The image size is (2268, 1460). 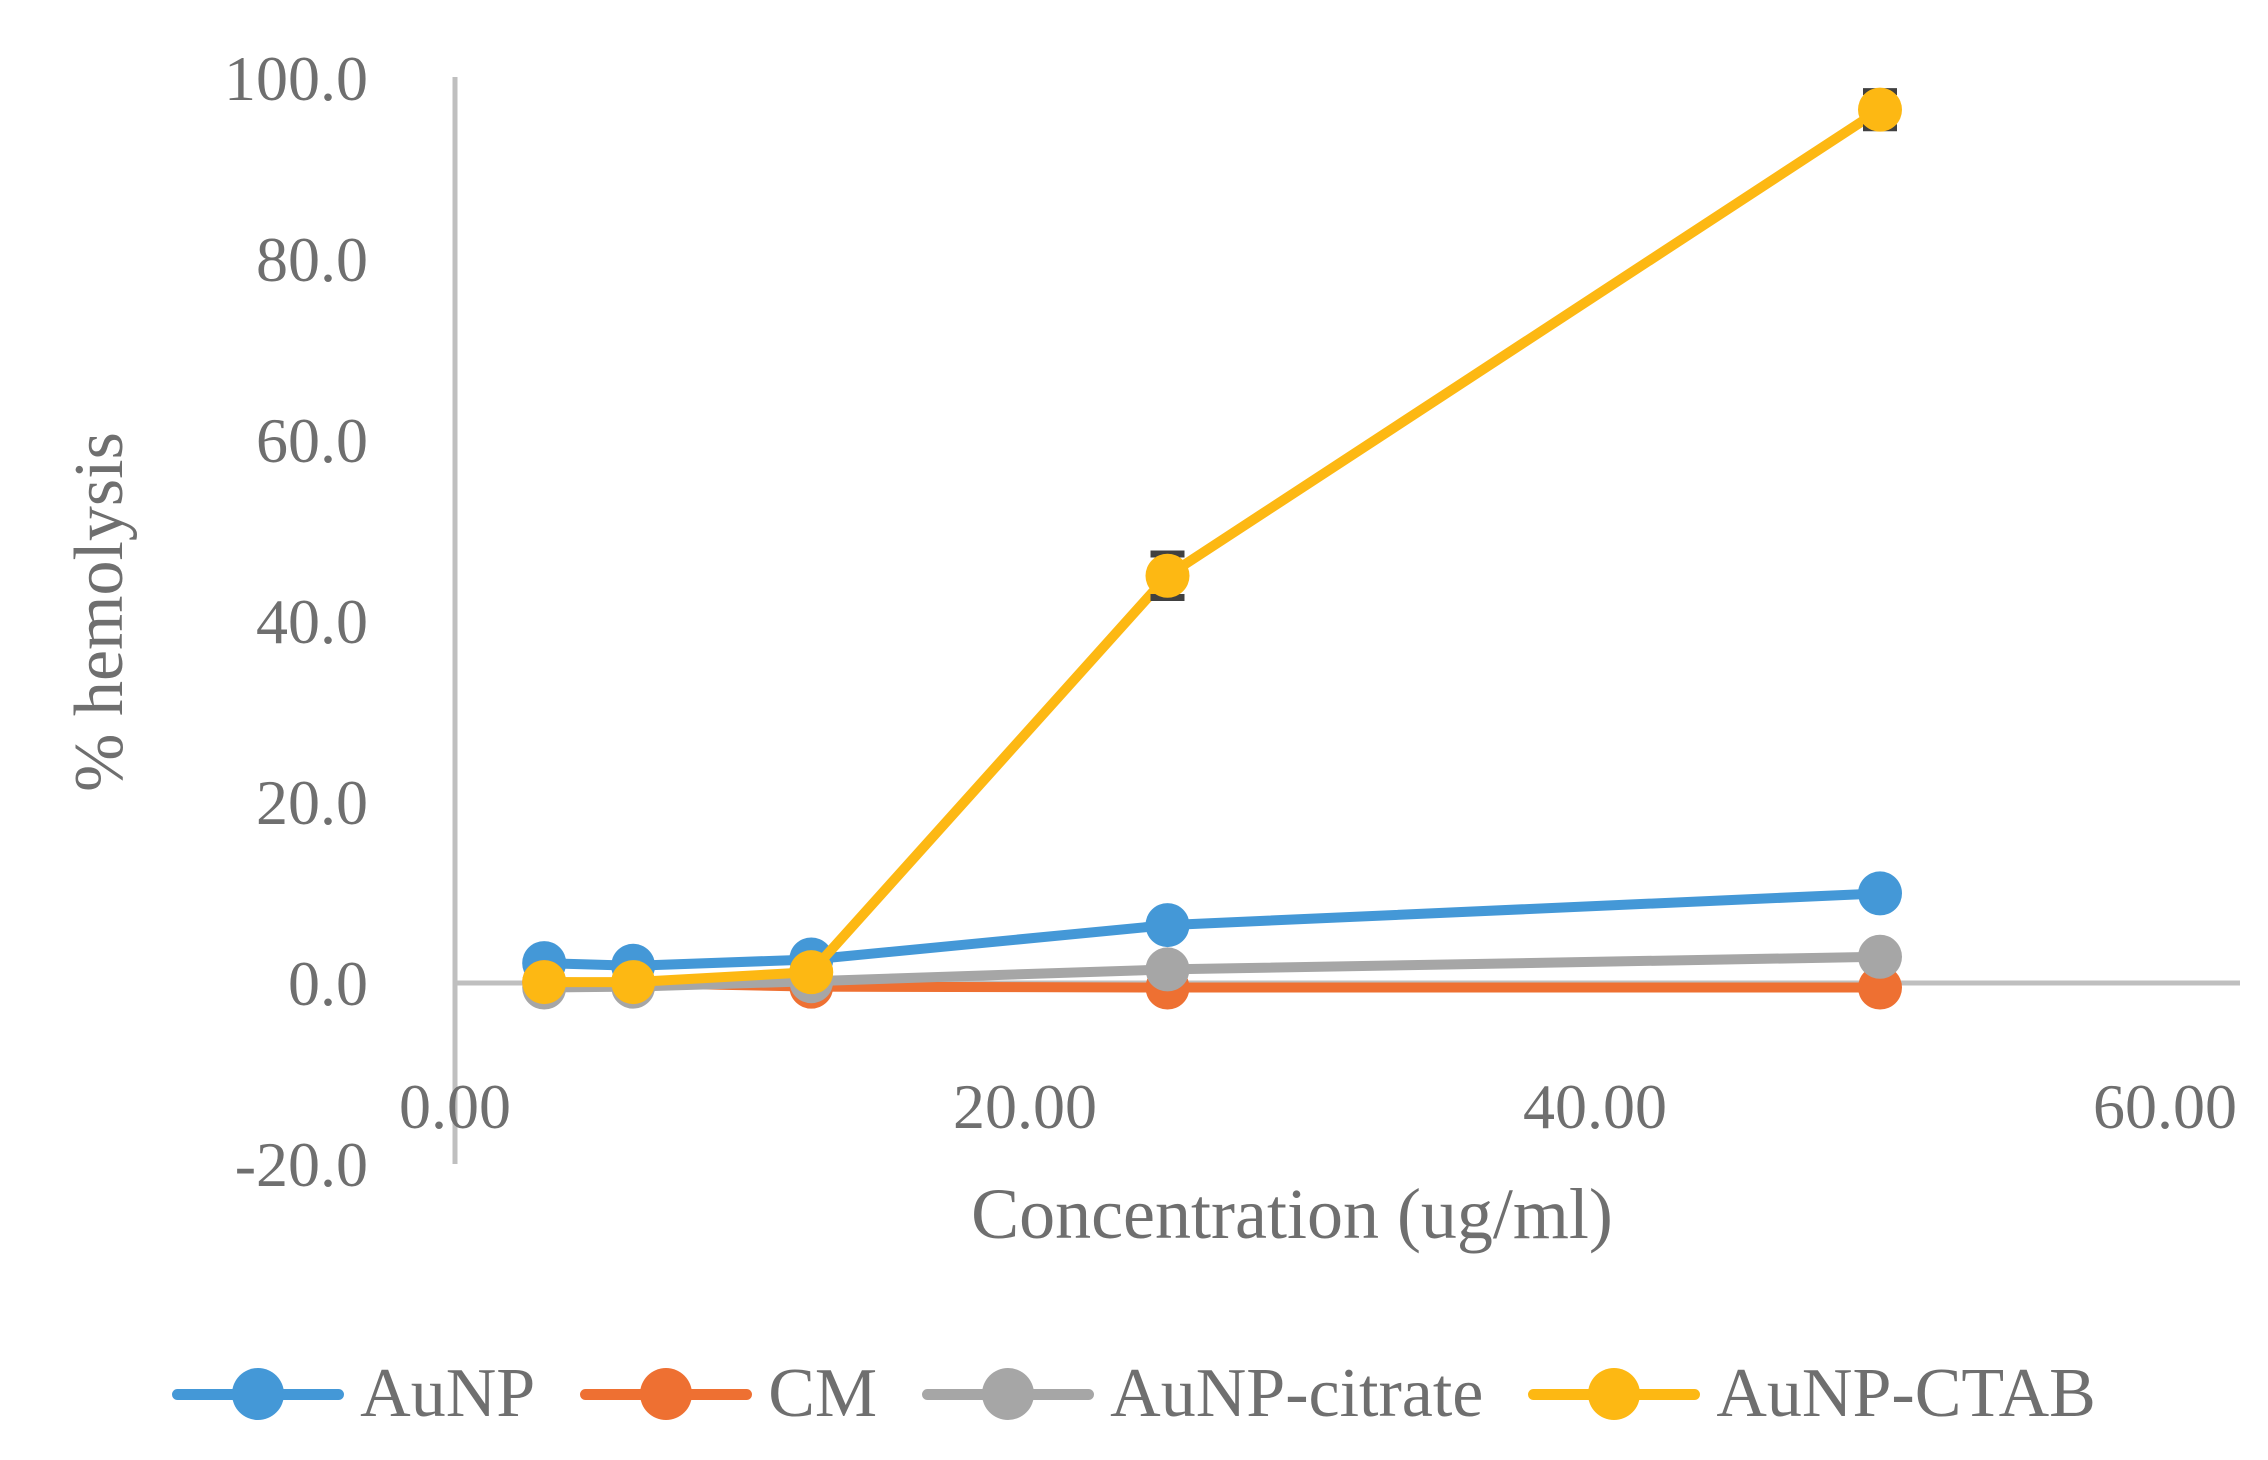 I want to click on x-tick-label: 20.00, so click(x=1025, y=1106).